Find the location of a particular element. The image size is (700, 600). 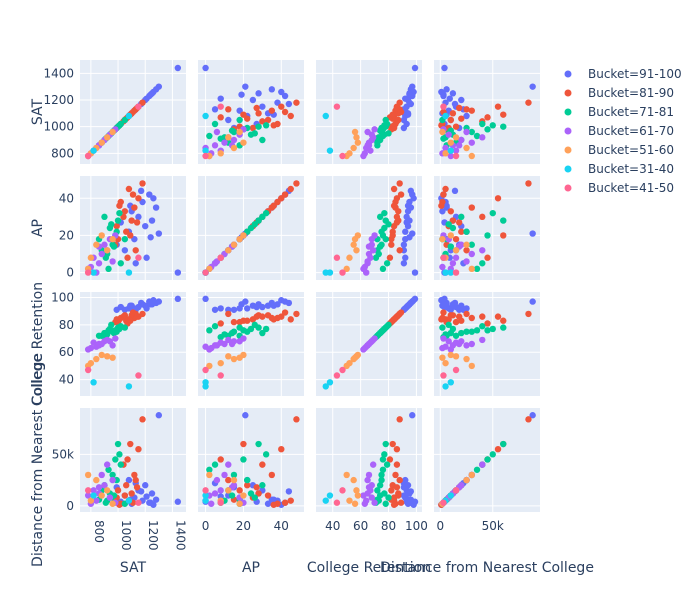

legend-item-bucket-61-70: Bucket=61-70 is located at coordinates (619, 131).